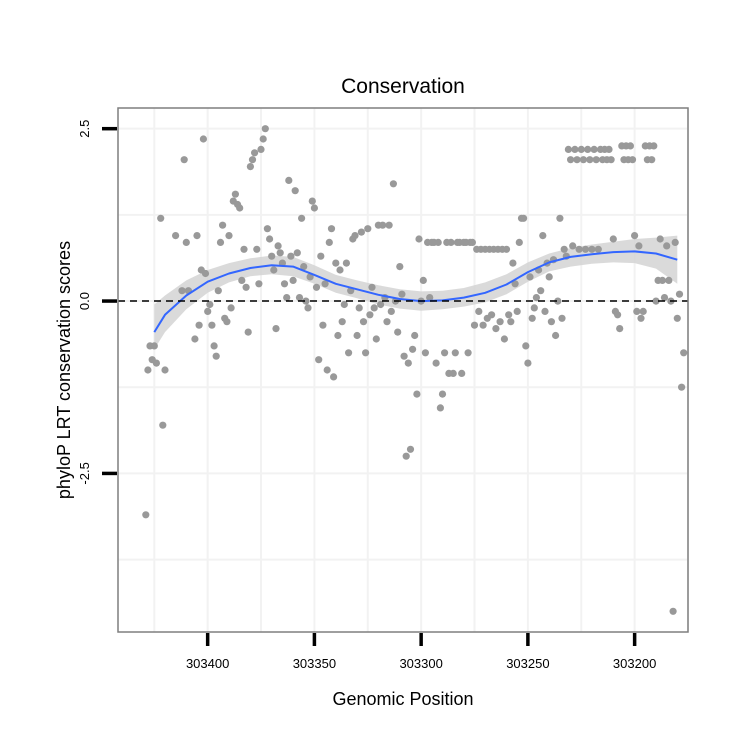 The width and height of the screenshot is (750, 755). Describe the element at coordinates (415, 291) in the screenshot. I see `smooth-line` at that location.